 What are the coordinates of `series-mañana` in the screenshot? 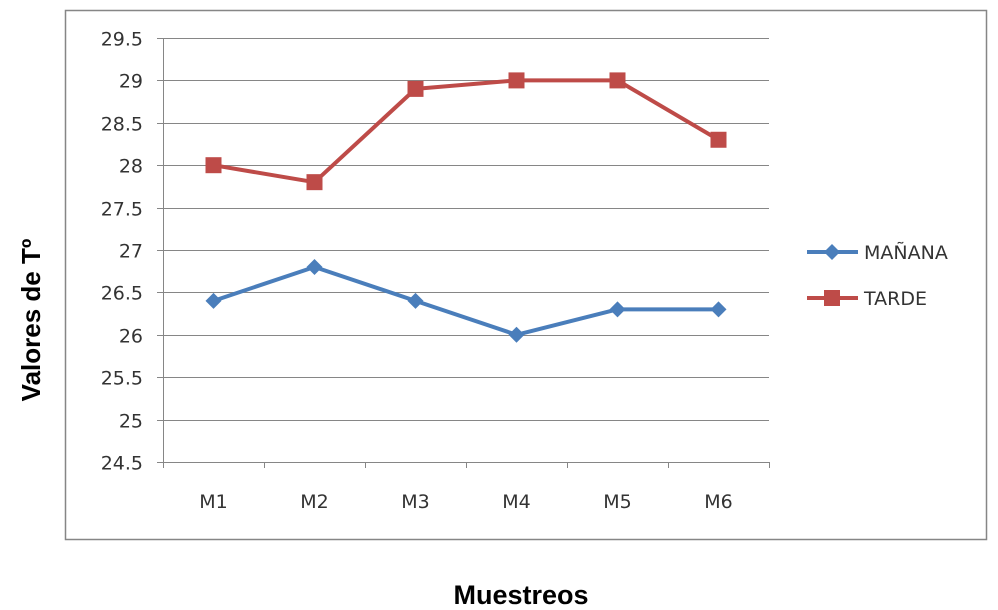 It's located at (466, 300).